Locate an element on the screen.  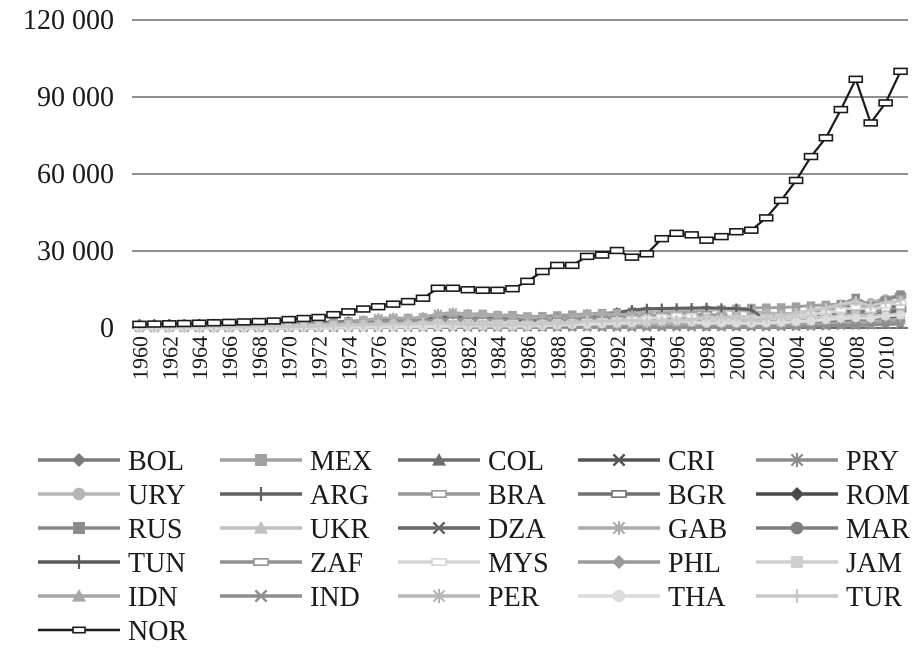
x-tick-label: 1996 is located at coordinates (677, 358).